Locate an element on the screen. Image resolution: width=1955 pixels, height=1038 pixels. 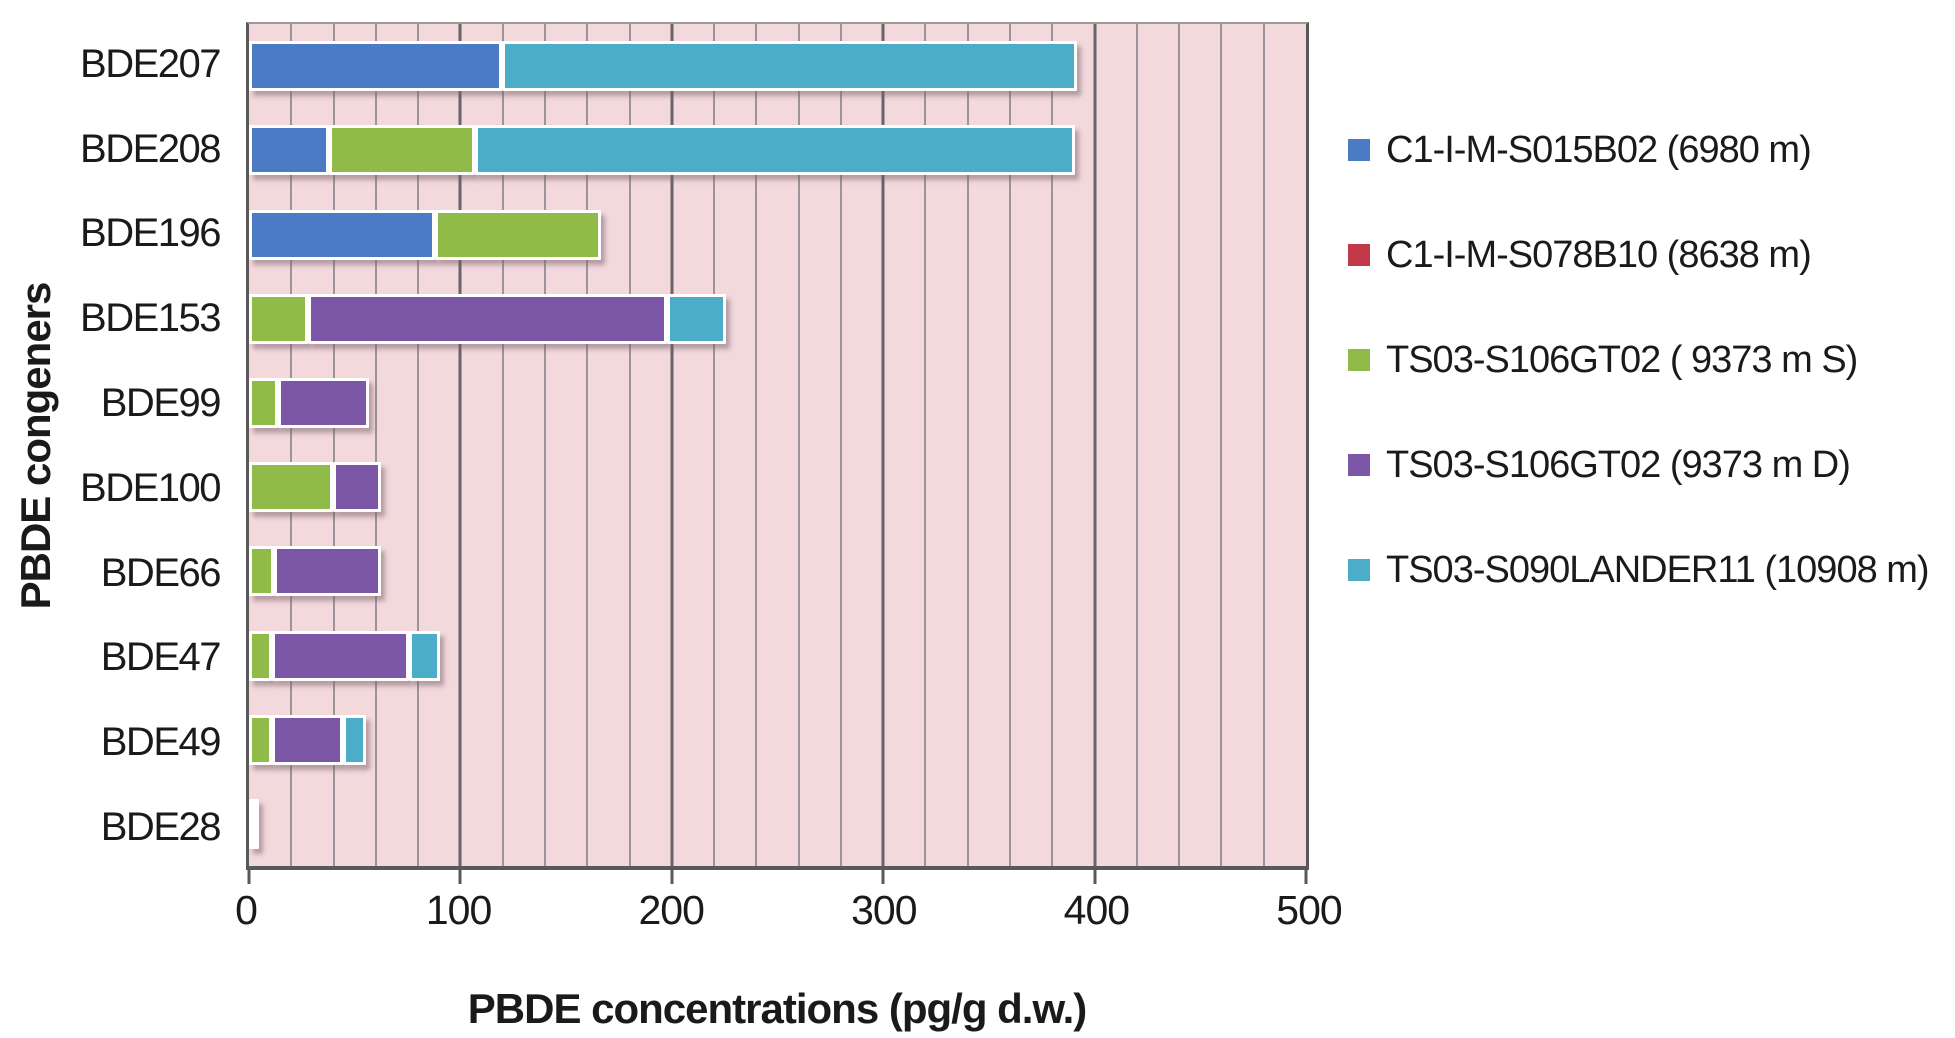
category-label-bde207: BDE207 is located at coordinates (150, 63).